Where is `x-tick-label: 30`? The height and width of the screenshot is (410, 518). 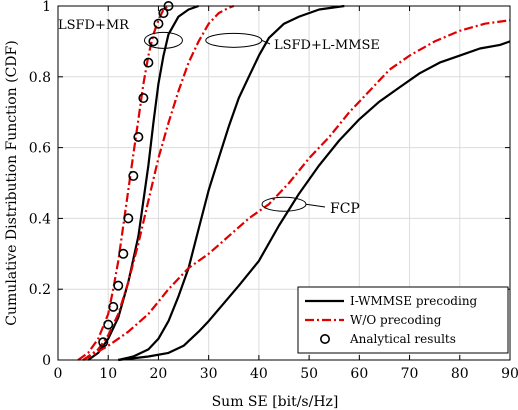
x-tick-label: 30 is located at coordinates (209, 374).